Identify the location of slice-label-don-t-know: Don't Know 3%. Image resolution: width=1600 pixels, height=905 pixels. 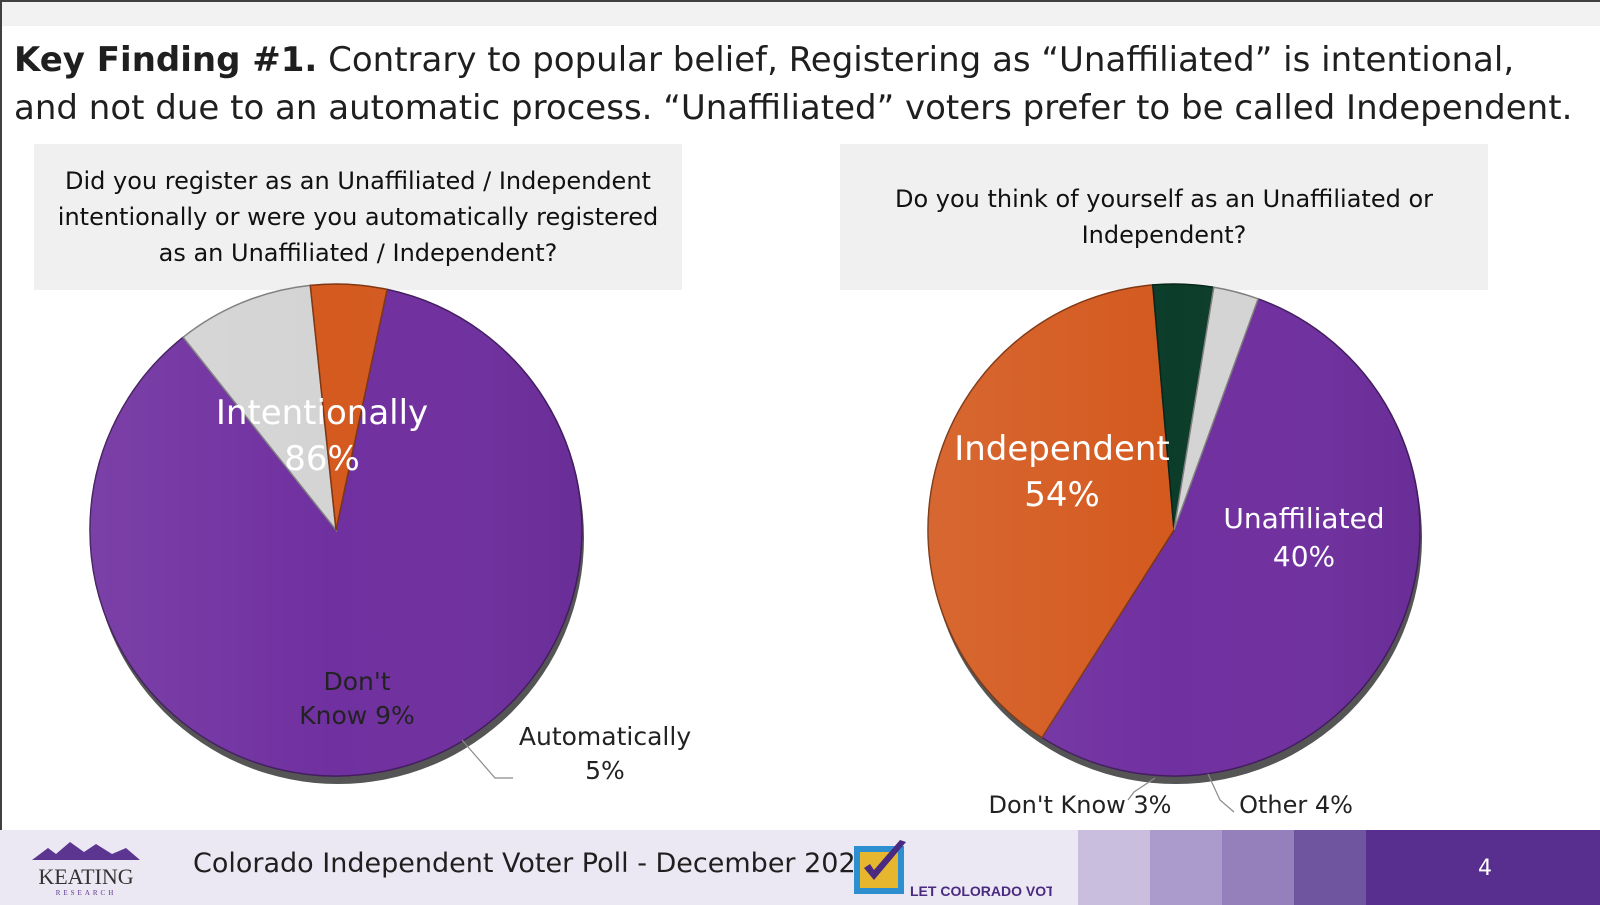
(1080, 805).